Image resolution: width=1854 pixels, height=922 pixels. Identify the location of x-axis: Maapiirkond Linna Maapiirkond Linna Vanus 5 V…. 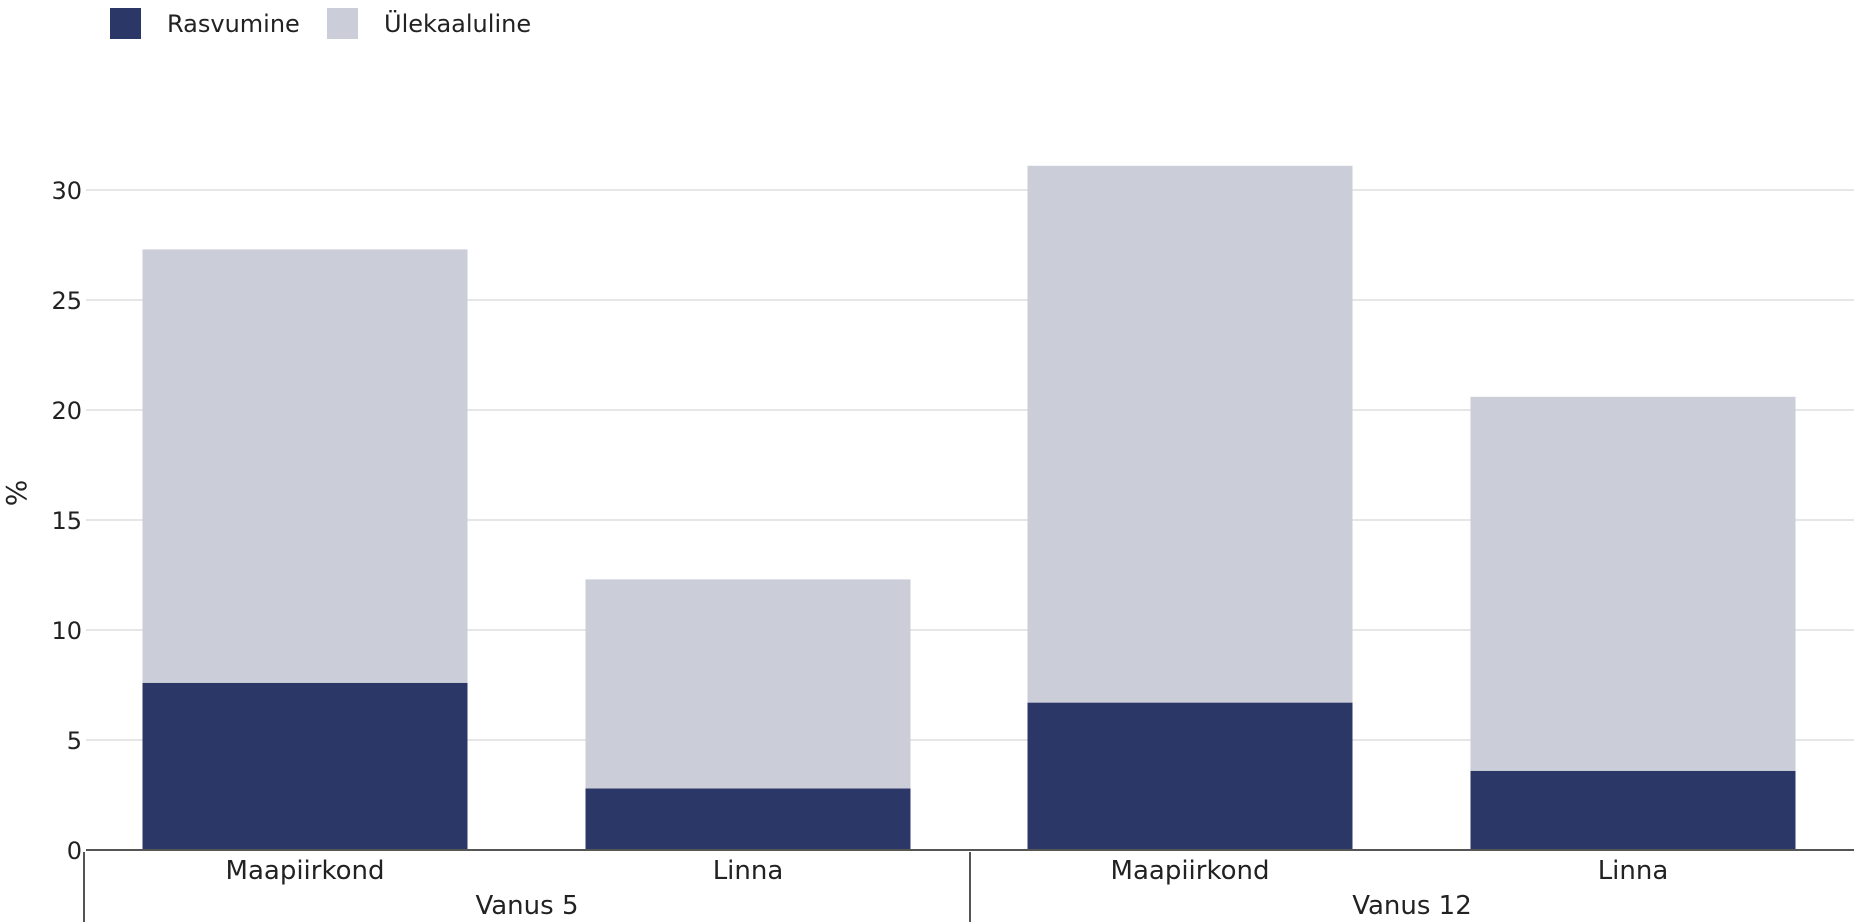
(968, 885).